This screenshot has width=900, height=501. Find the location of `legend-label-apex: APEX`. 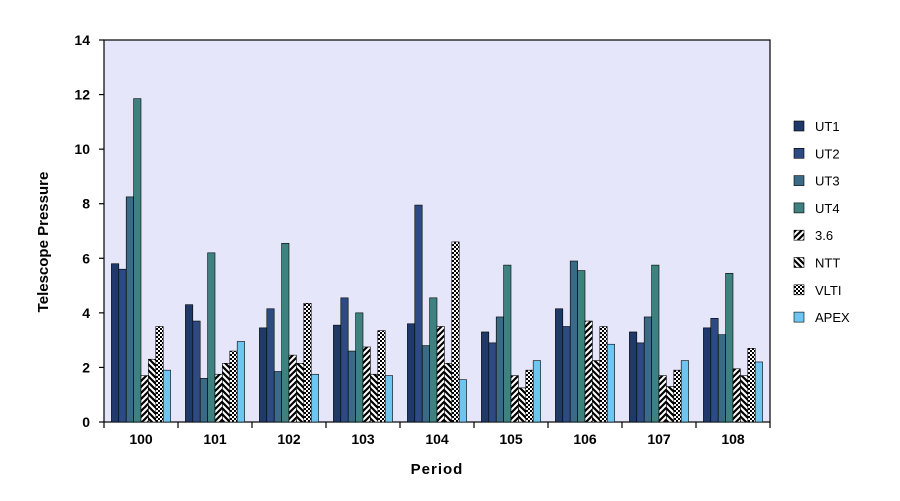

legend-label-apex: APEX is located at coordinates (832, 317).